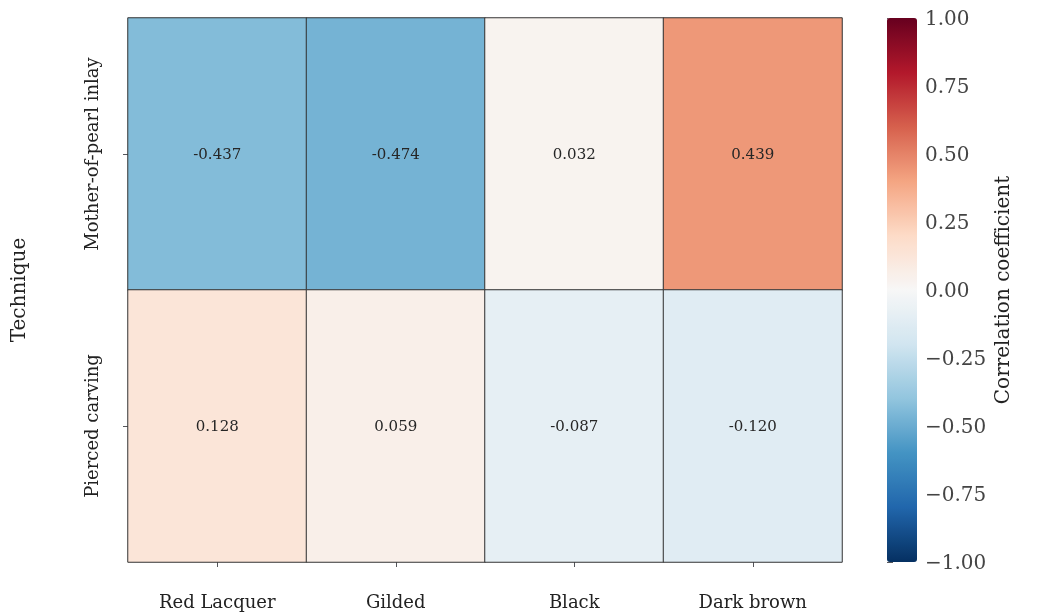 Image resolution: width=1057 pixels, height=613 pixels. I want to click on data-label: 0.128, so click(217, 426).